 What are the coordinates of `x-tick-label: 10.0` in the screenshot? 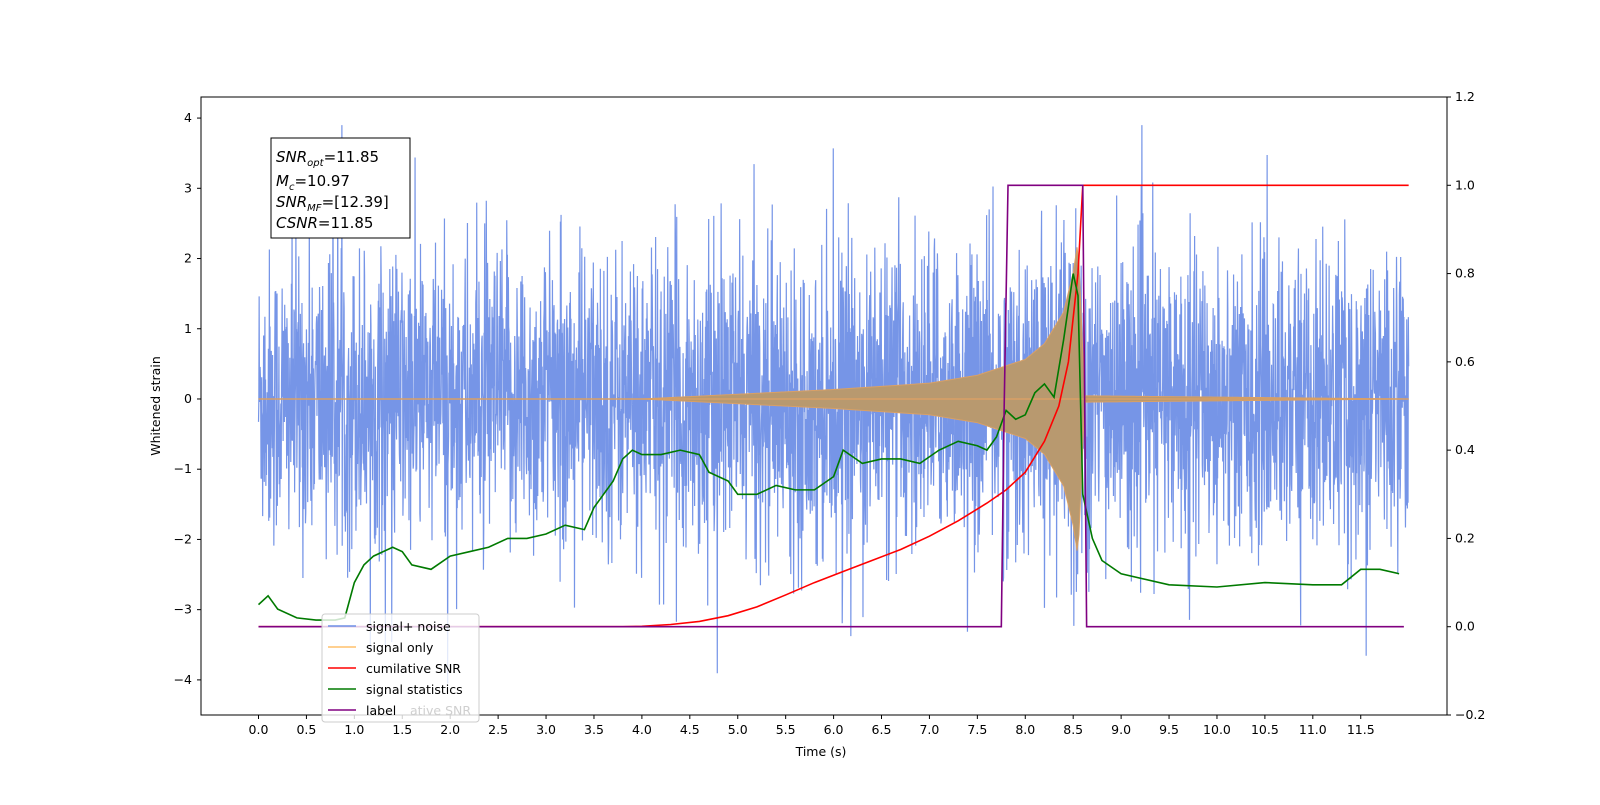 It's located at (1217, 729).